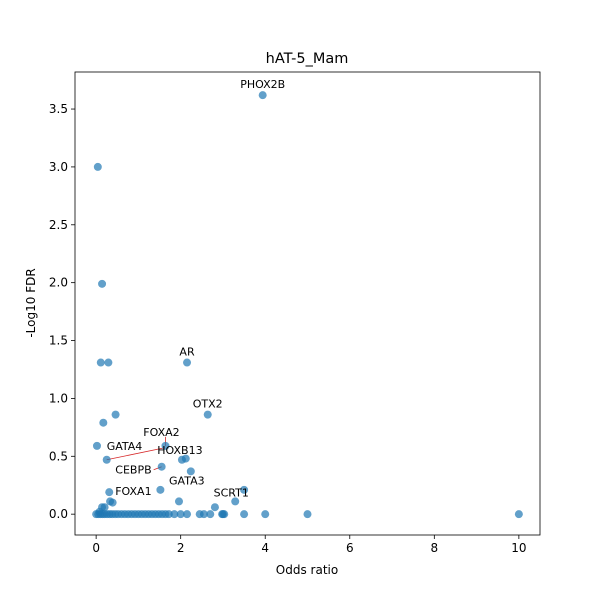 The width and height of the screenshot is (600, 600). I want to click on y-axis-title: -Log10 FDR, so click(31, 302).